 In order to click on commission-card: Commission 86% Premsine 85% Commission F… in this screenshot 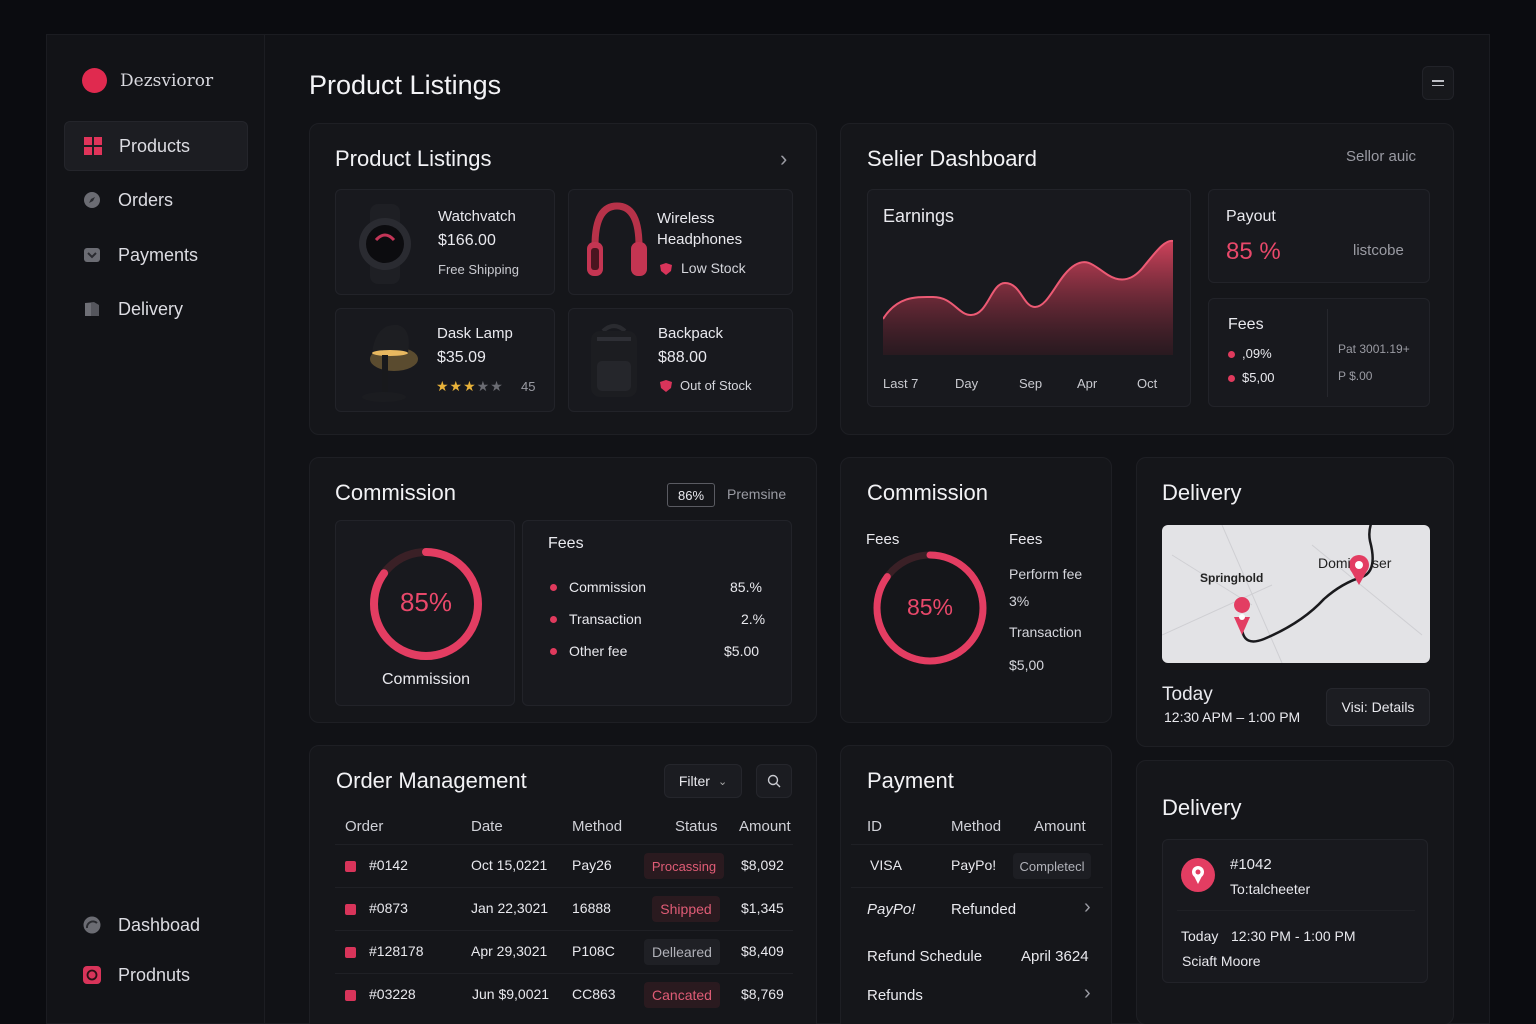, I will do `click(563, 590)`.